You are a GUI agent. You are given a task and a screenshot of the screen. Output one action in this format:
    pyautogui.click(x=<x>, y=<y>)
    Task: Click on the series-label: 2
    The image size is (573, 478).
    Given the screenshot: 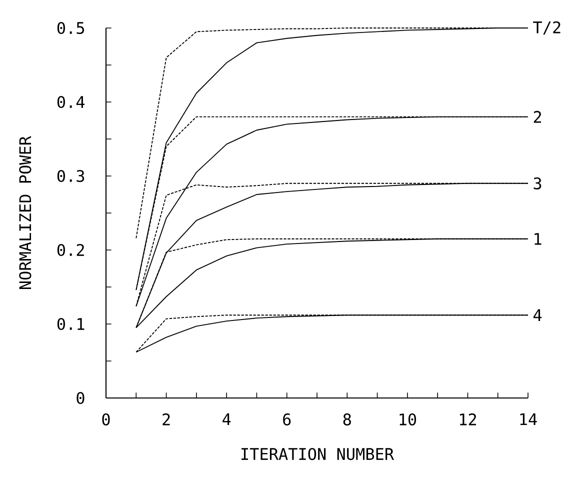 What is the action you would take?
    pyautogui.click(x=537, y=116)
    